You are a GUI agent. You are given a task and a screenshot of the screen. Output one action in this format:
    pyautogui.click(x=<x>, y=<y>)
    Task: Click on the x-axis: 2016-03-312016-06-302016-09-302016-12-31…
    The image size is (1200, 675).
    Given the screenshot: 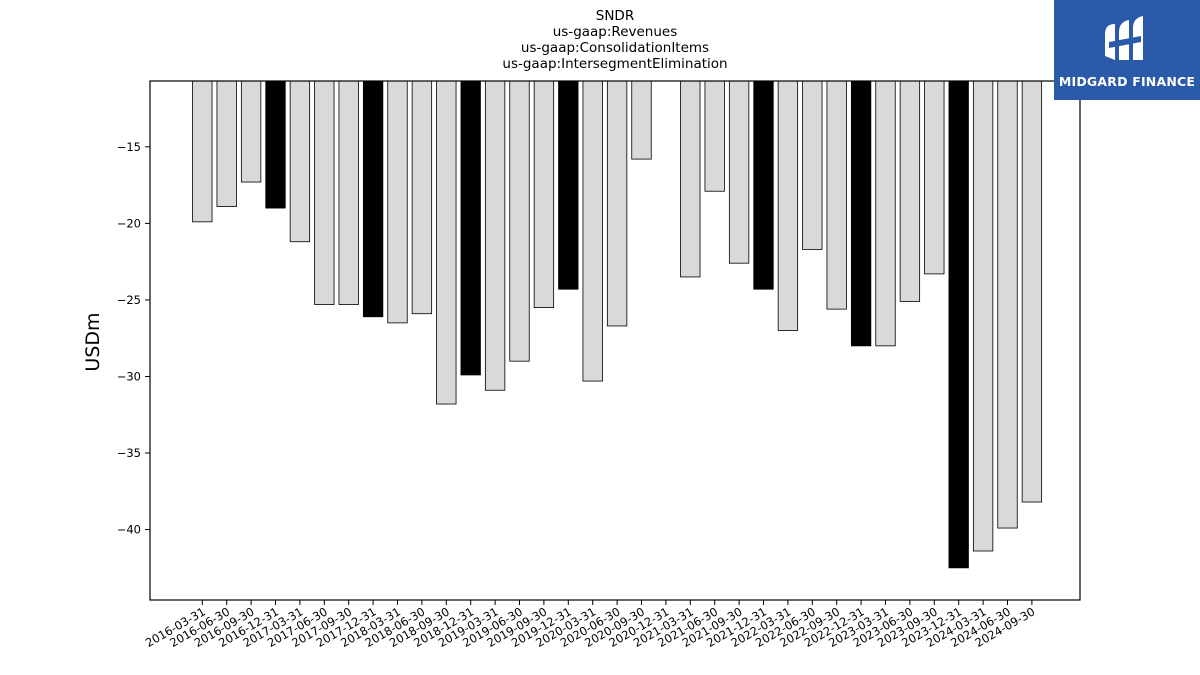 What is the action you would take?
    pyautogui.click(x=590, y=625)
    